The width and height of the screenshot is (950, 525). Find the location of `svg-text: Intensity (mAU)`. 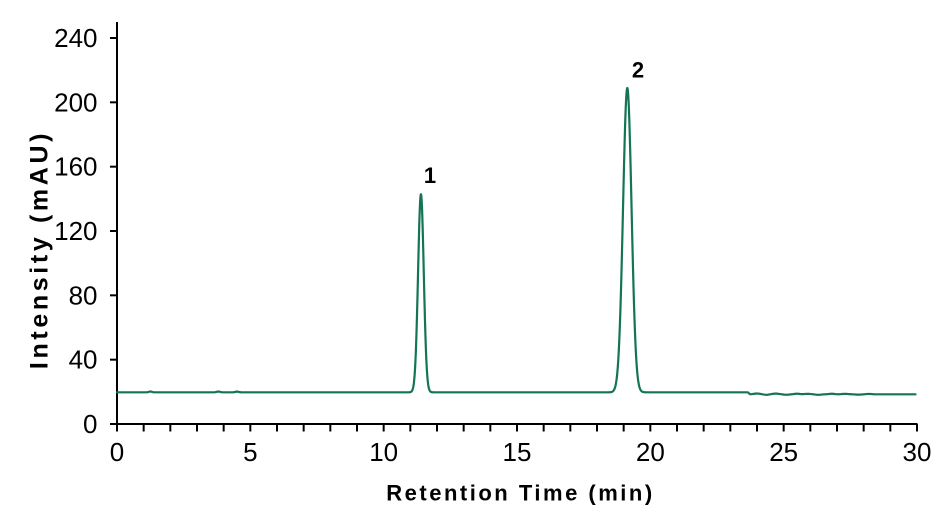

svg-text: Intensity (mAU) is located at coordinates (40, 249).